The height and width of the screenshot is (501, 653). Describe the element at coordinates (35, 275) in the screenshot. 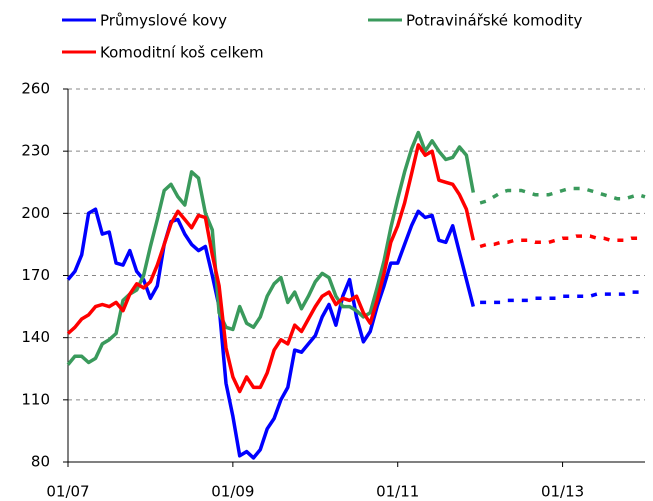

I see `y-tick-label: 170` at that location.